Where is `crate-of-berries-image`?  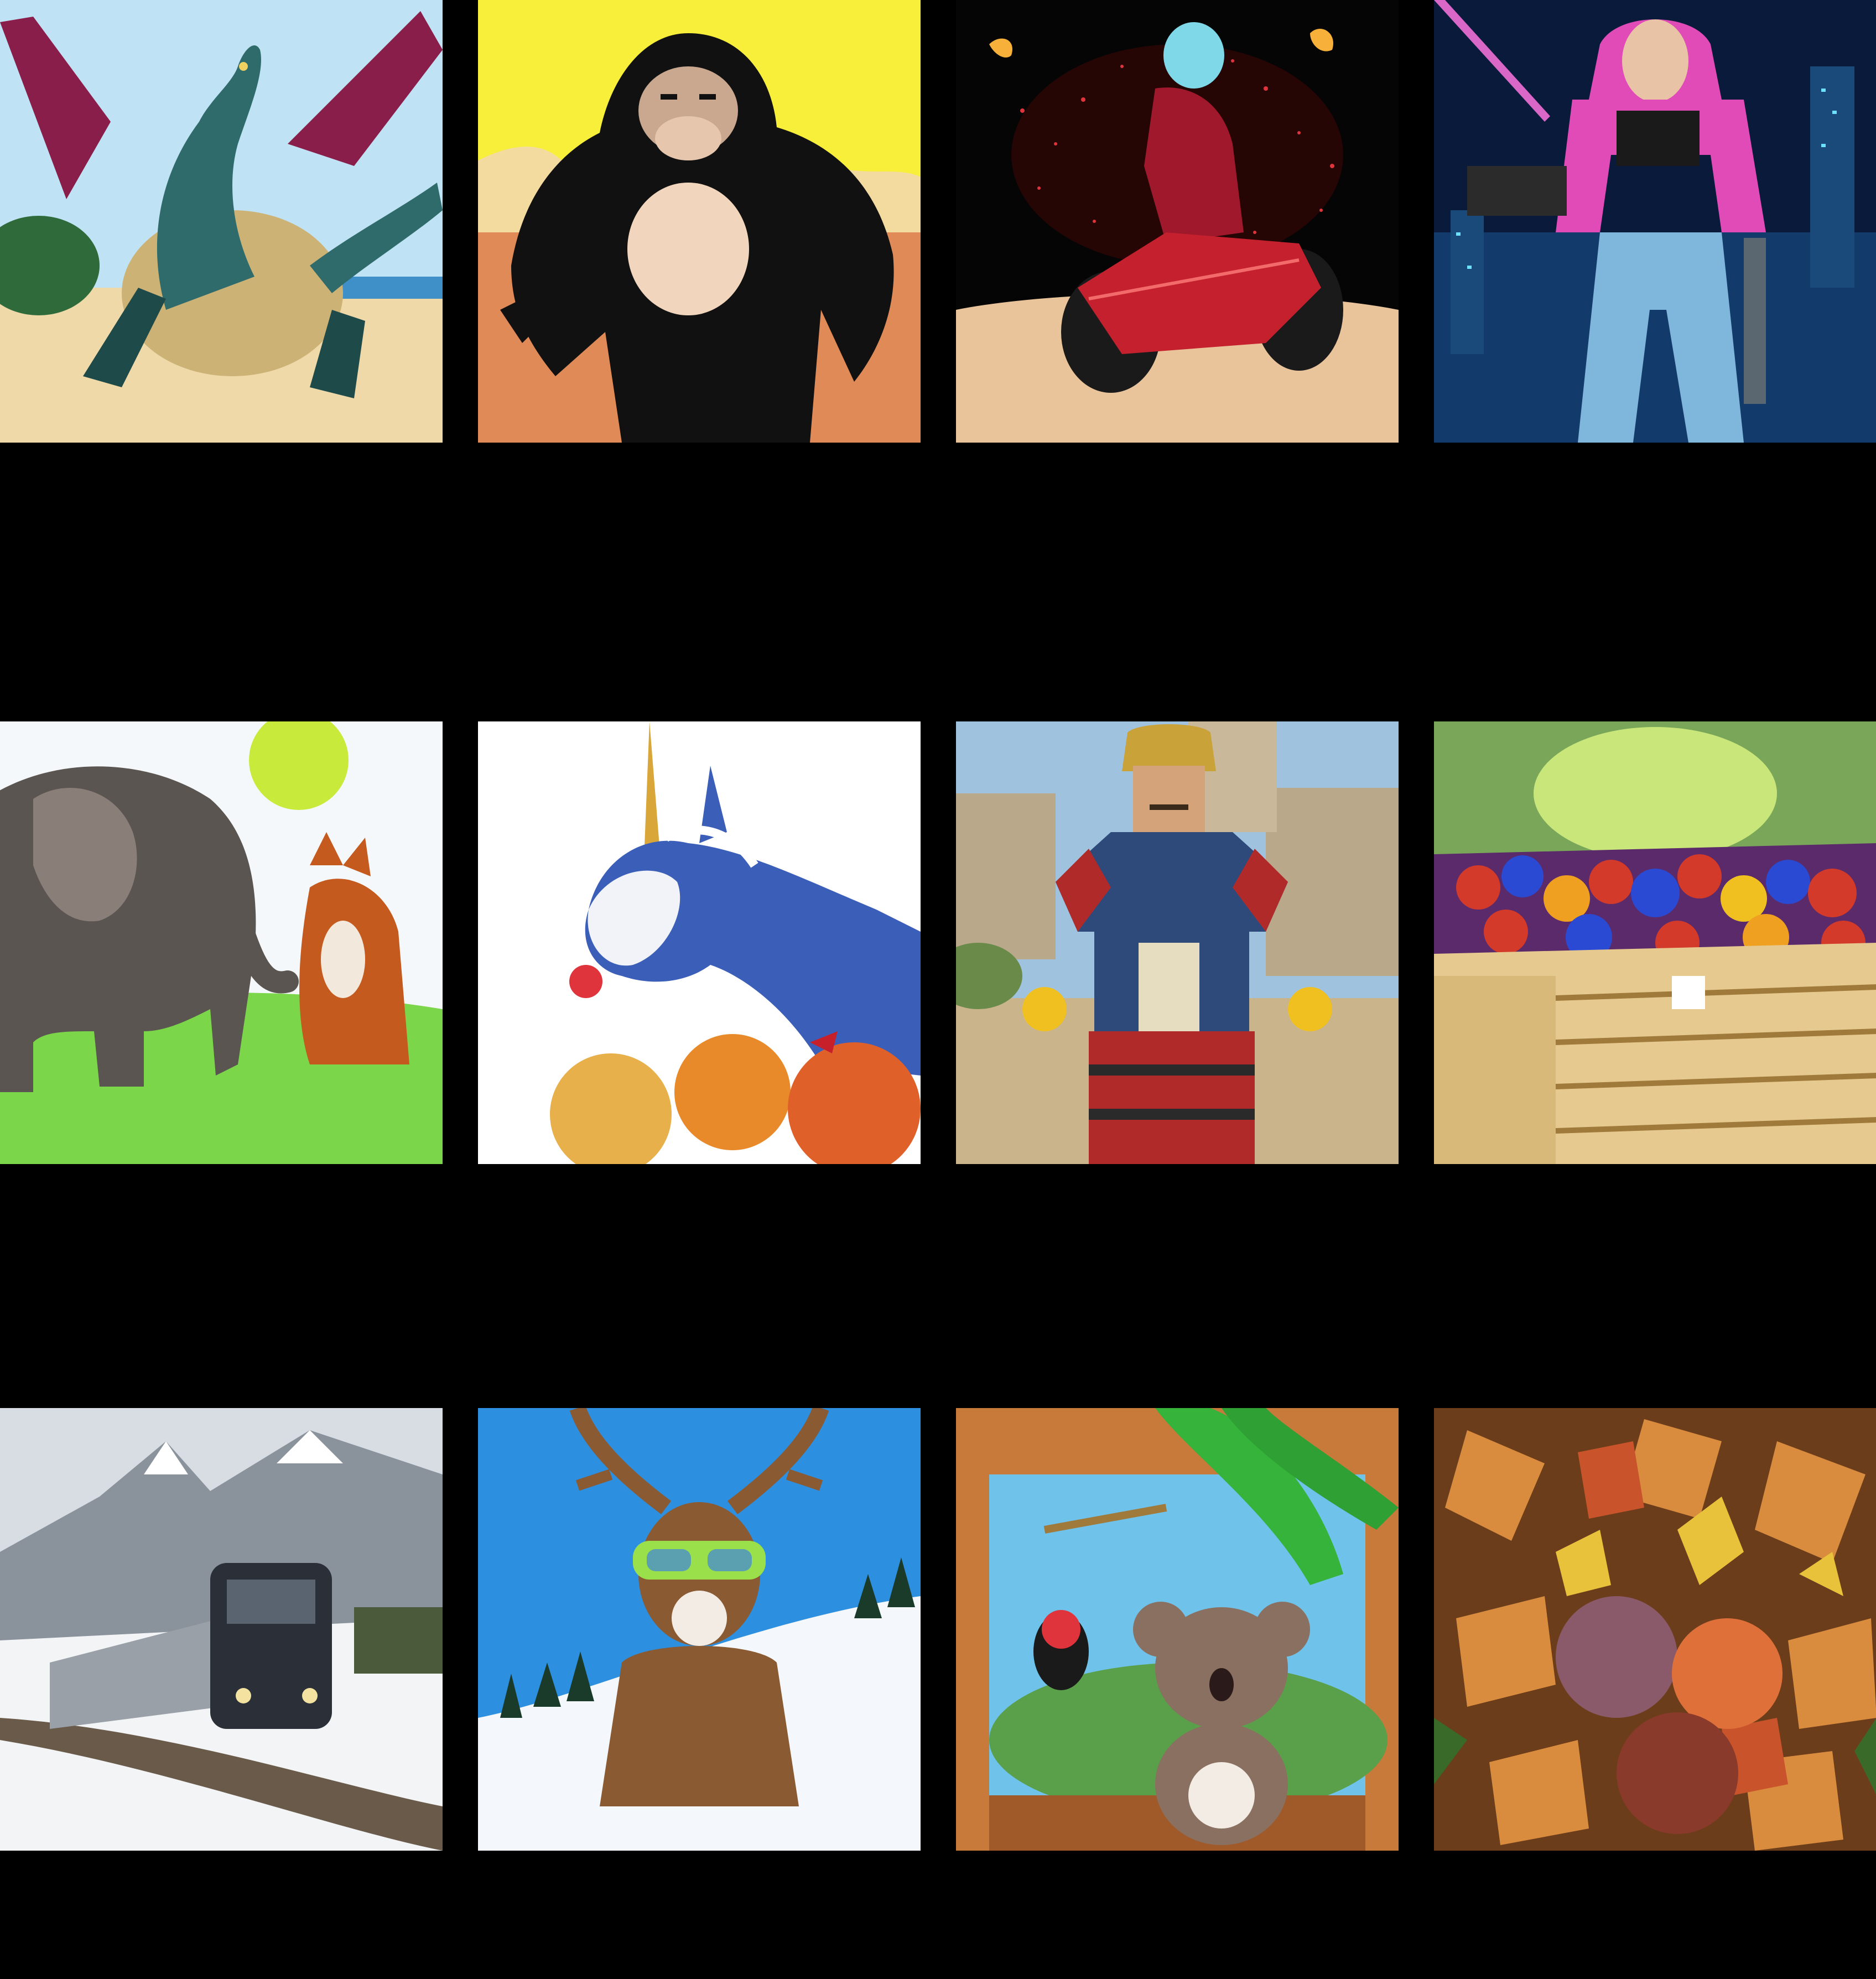
crate-of-berries-image is located at coordinates (1655, 942).